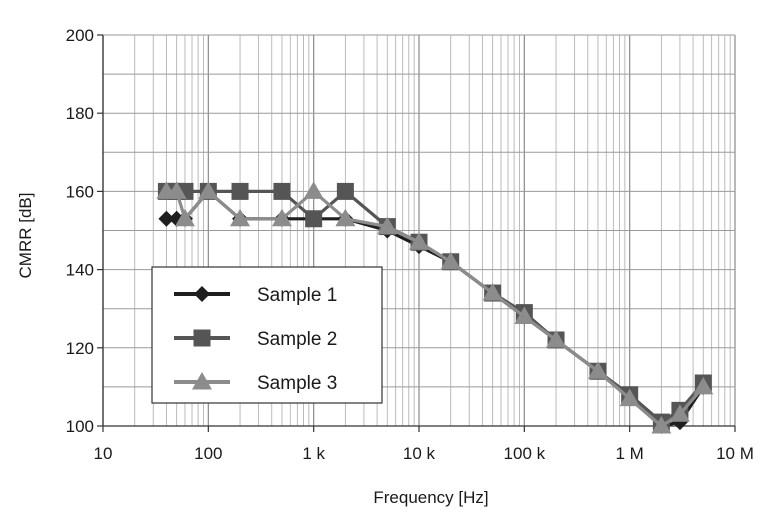 This screenshot has width=773, height=520. Describe the element at coordinates (80, 270) in the screenshot. I see `y-tick-label: 140` at that location.